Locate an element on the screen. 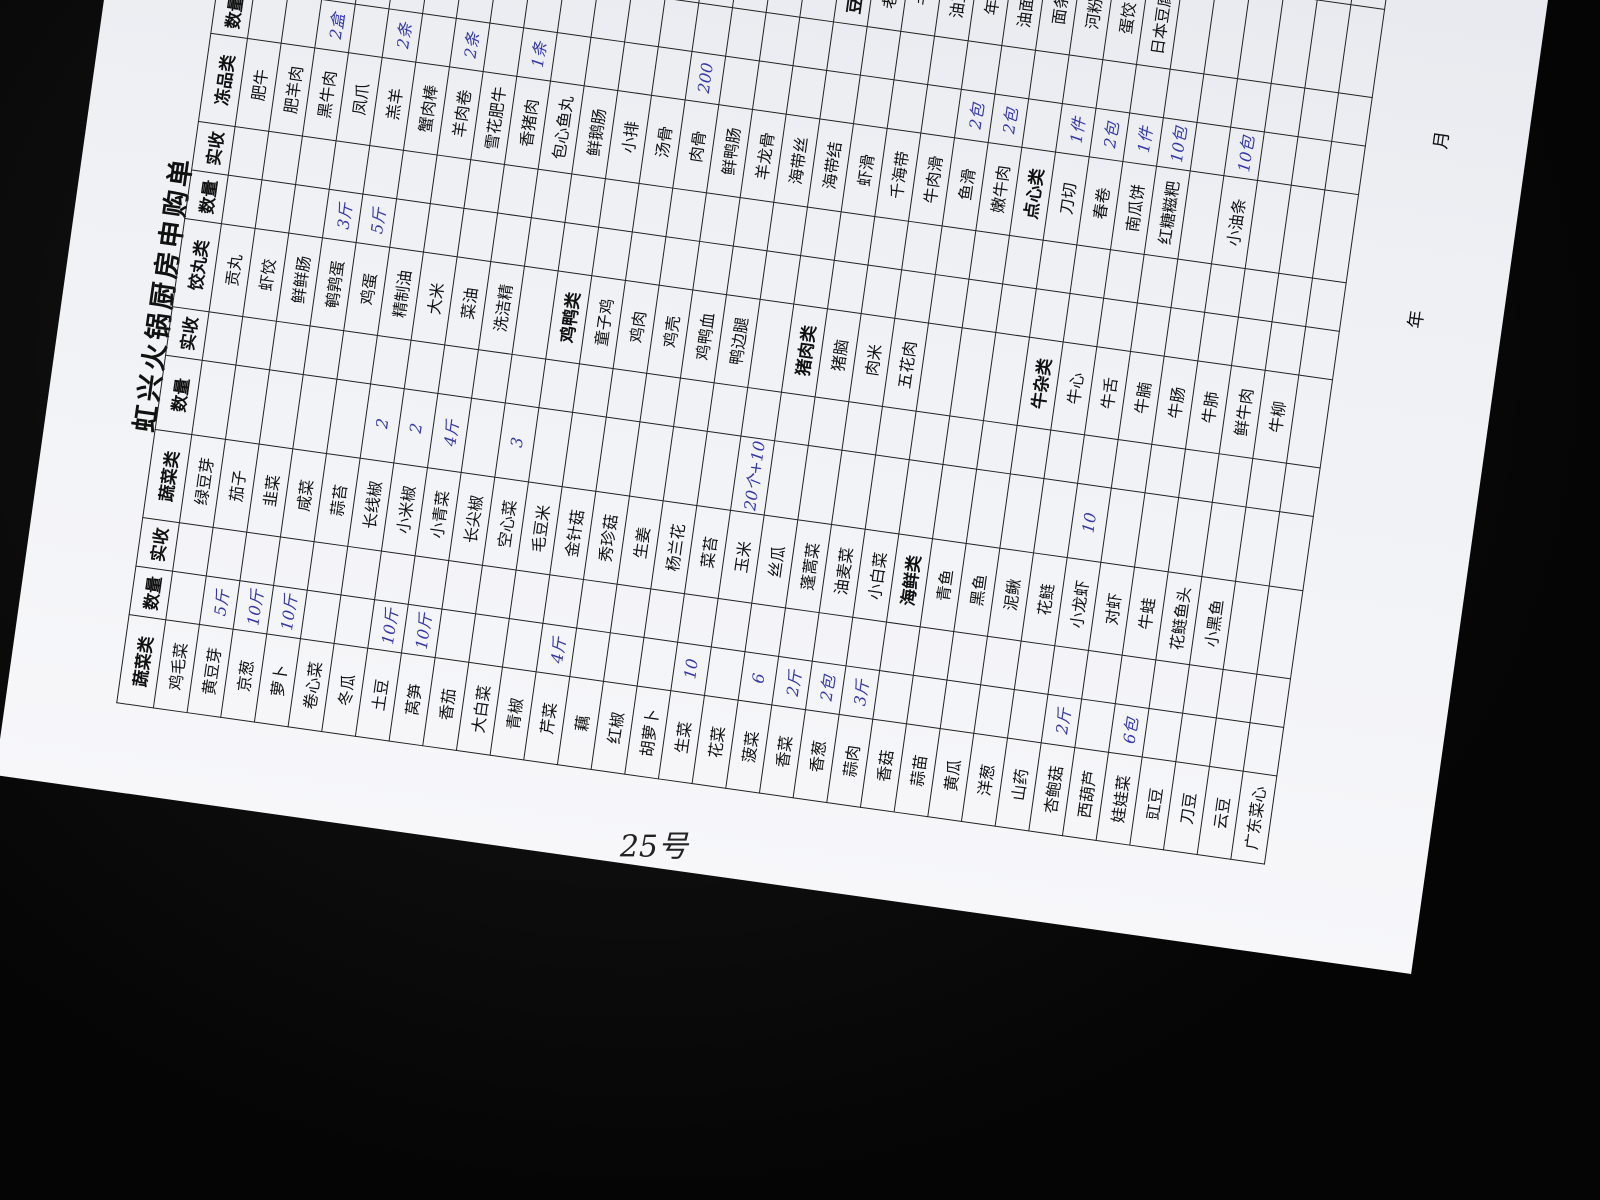  date-label: 年 is located at coordinates (1417, 319).